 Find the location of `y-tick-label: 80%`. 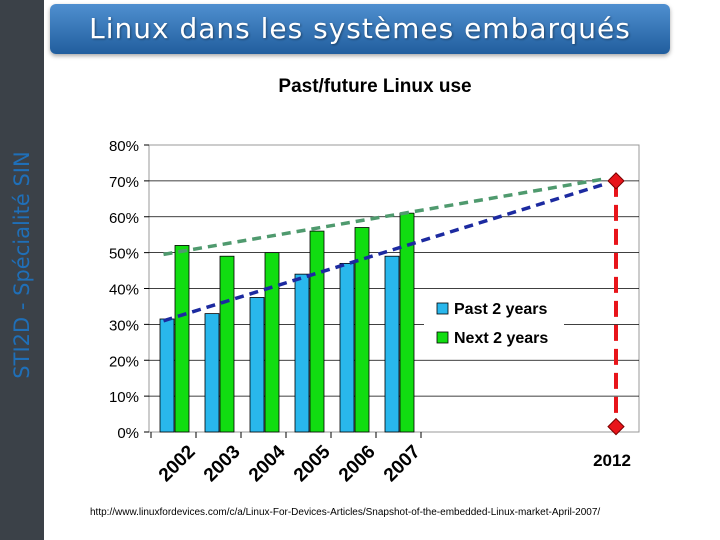

y-tick-label: 80% is located at coordinates (124, 146).